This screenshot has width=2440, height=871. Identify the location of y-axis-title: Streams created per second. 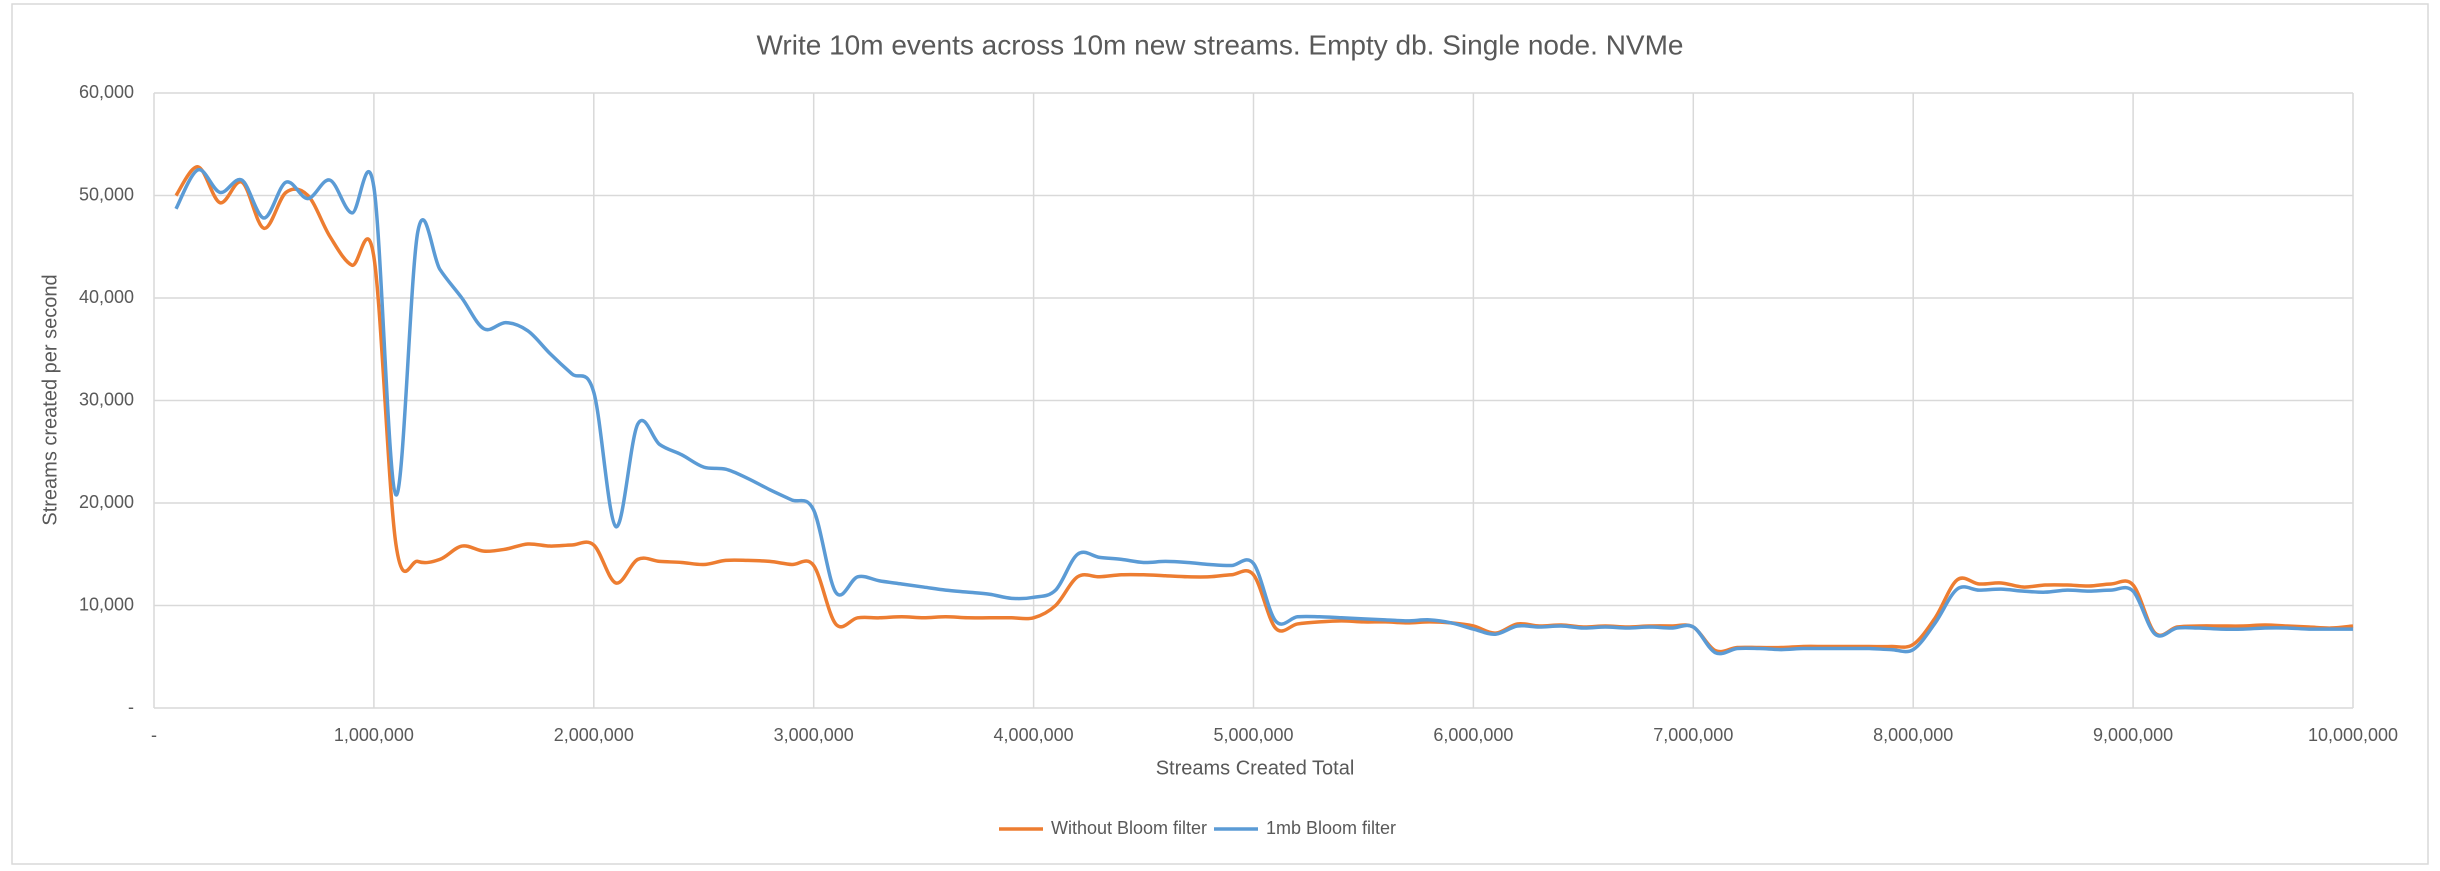
(50, 399).